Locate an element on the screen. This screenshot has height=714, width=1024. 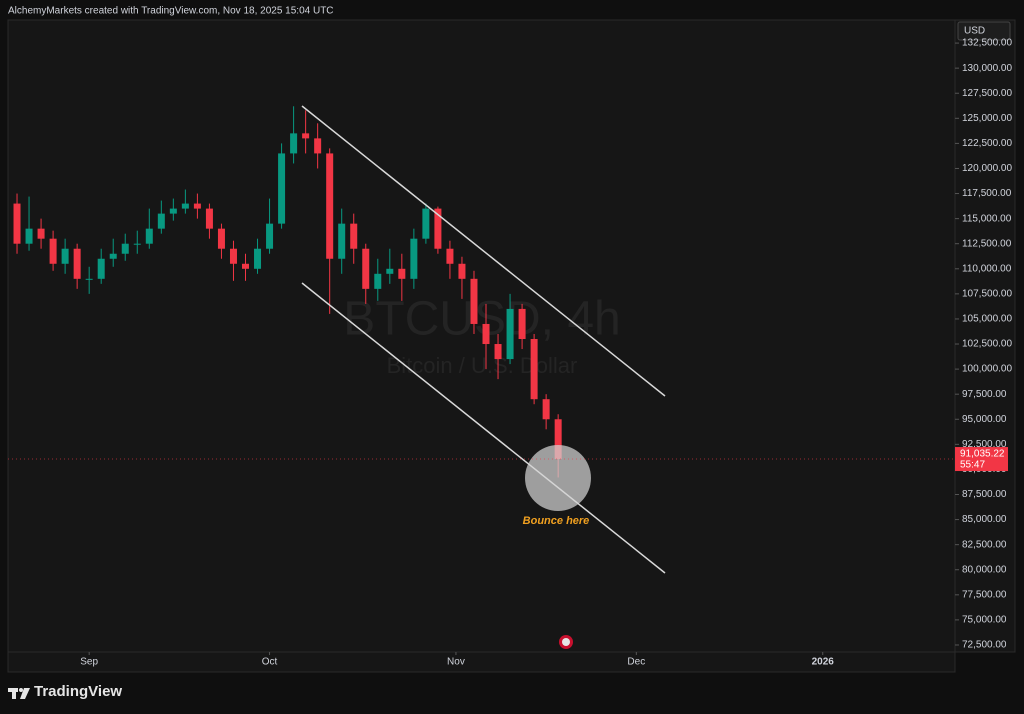
x-tick-label: Nov is located at coordinates (456, 662).